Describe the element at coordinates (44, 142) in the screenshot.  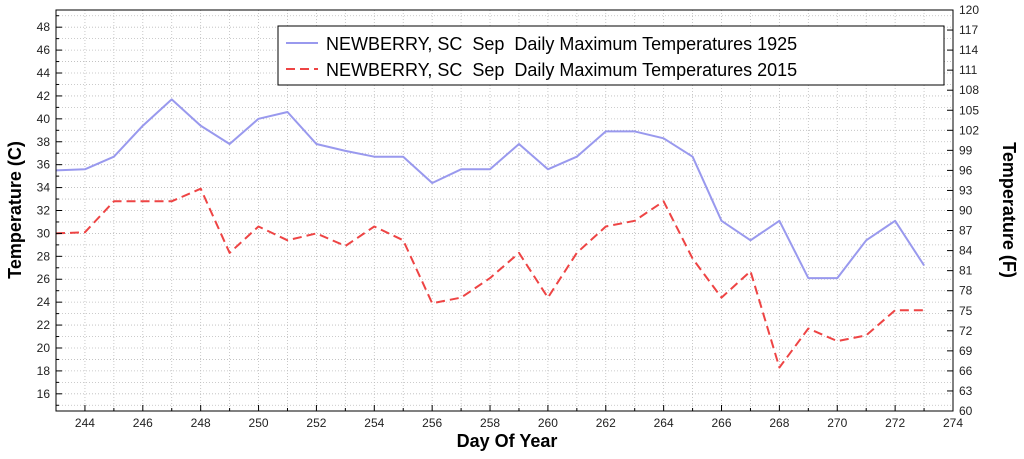
I see `y-left-tick-label: 38` at that location.